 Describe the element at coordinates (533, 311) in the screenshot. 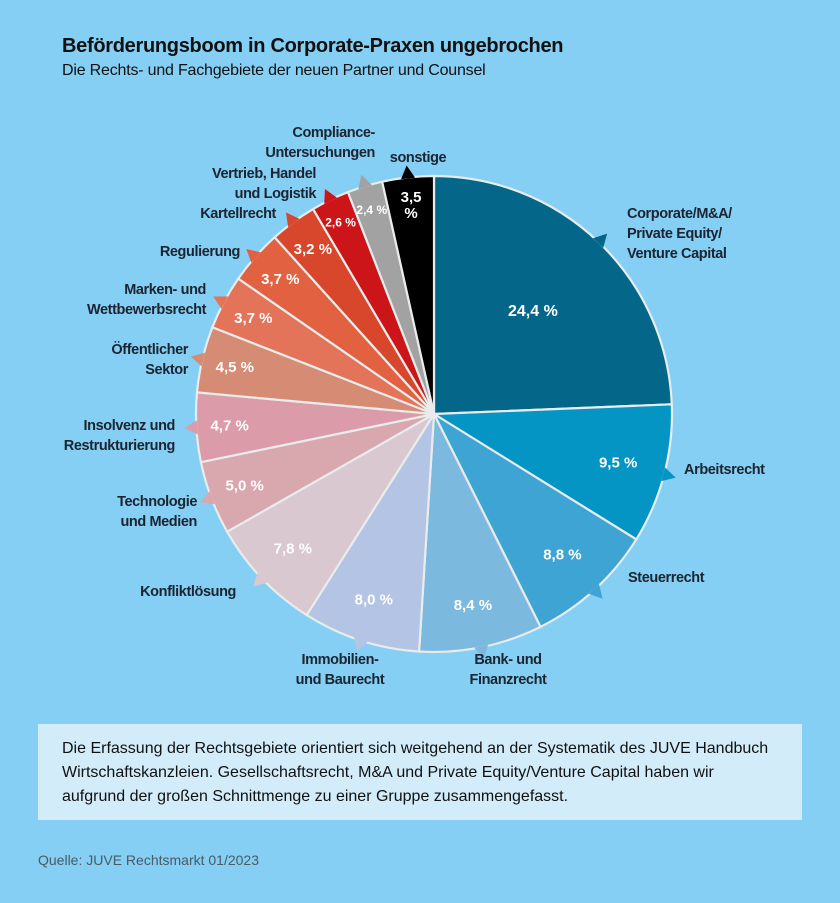

I see `slice-value-label: 24,4 %` at that location.